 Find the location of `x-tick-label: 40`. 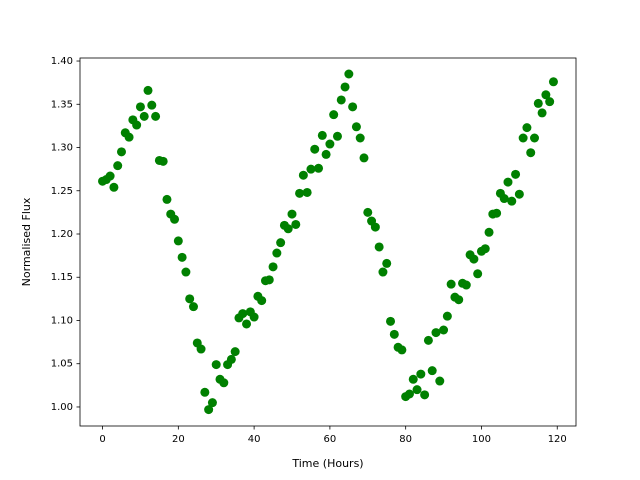

x-tick-label: 40 is located at coordinates (254, 439).